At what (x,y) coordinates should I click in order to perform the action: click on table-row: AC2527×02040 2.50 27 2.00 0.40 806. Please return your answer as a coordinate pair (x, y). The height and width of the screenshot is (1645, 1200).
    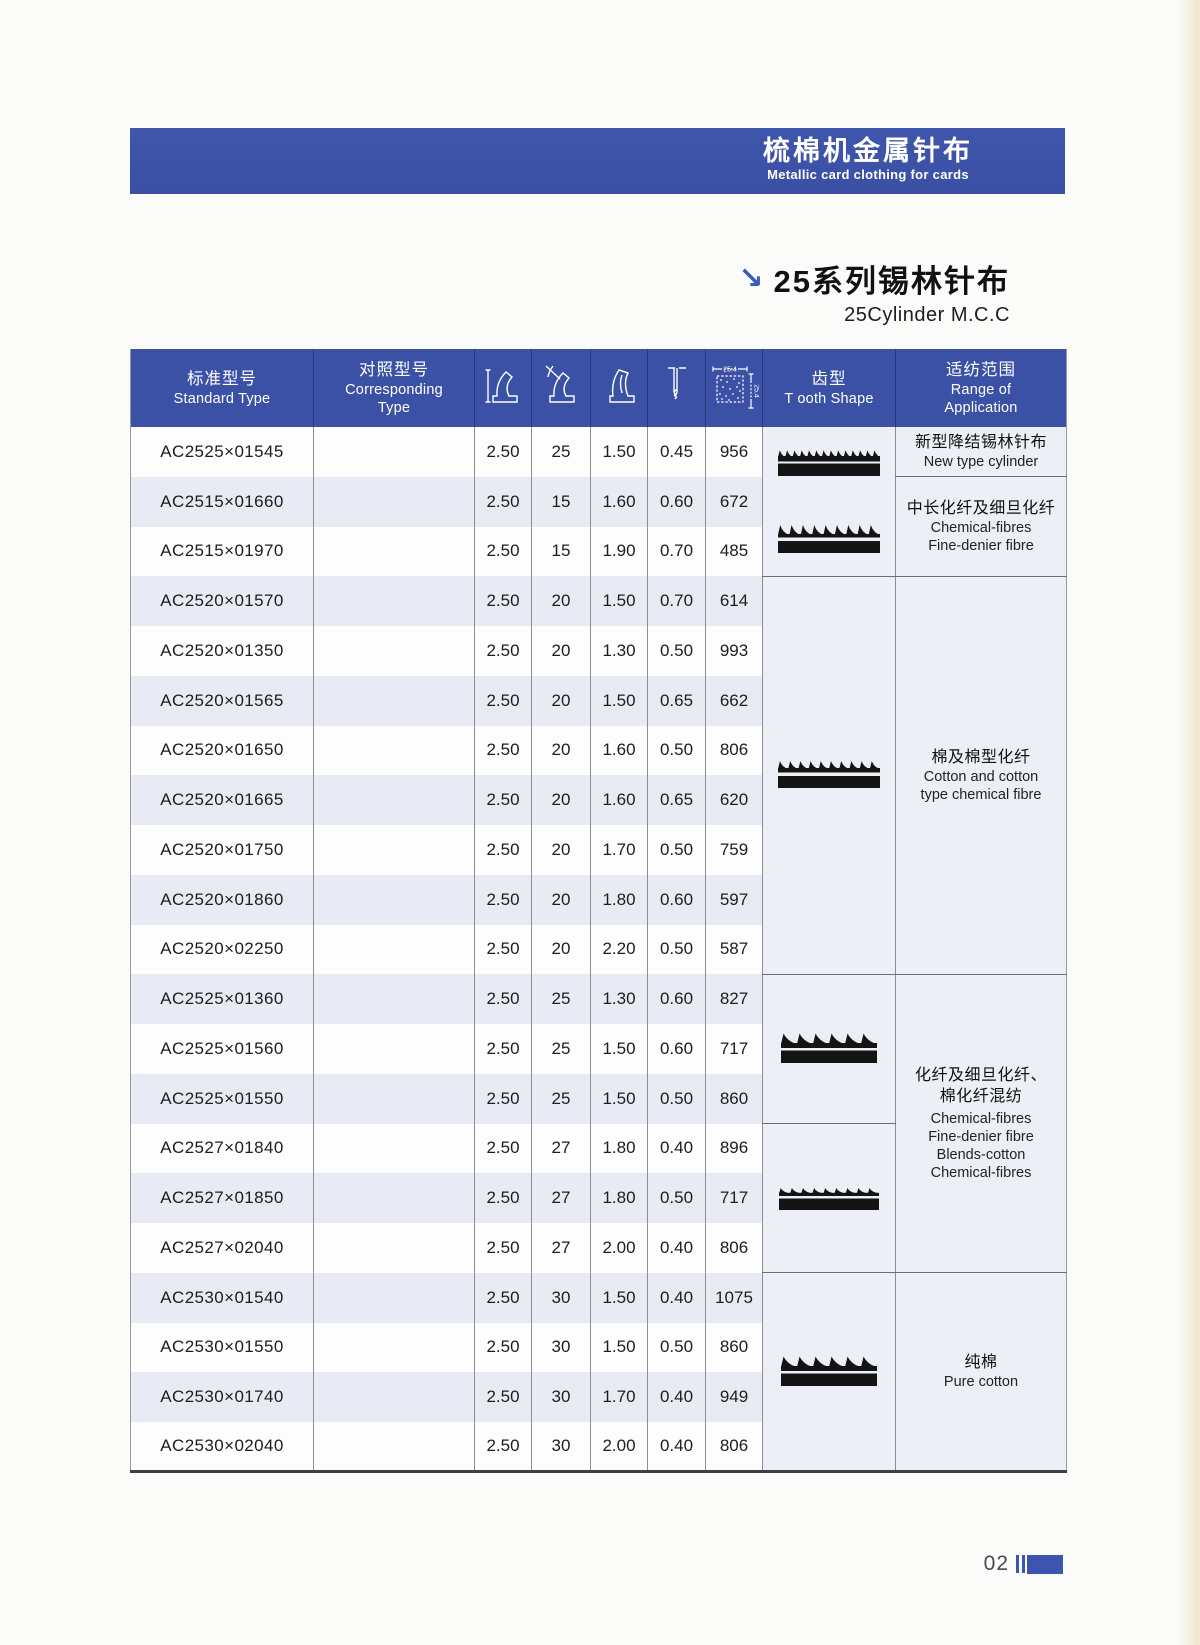
    Looking at the image, I should click on (598, 1248).